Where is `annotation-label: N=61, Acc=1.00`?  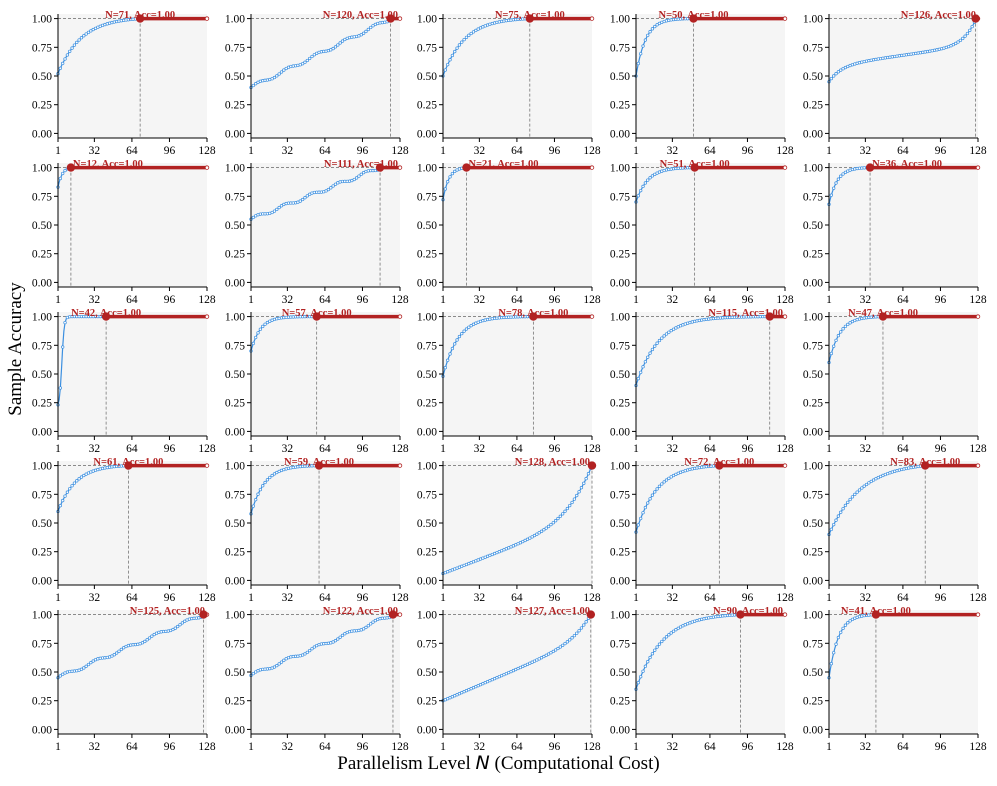 annotation-label: N=61, Acc=1.00 is located at coordinates (128, 462).